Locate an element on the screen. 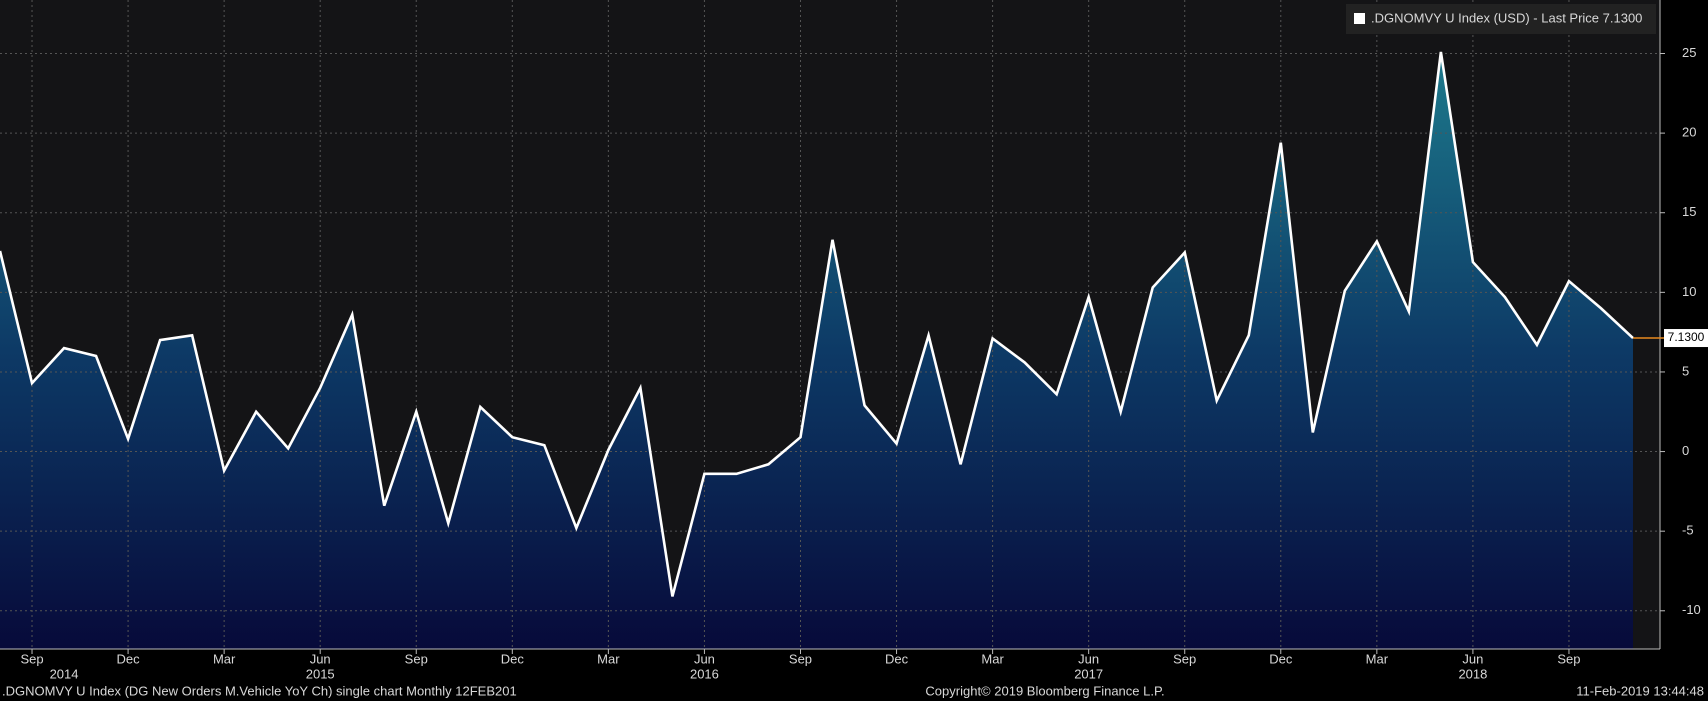 This screenshot has width=1708, height=701. legend-swatch is located at coordinates (1359, 18).